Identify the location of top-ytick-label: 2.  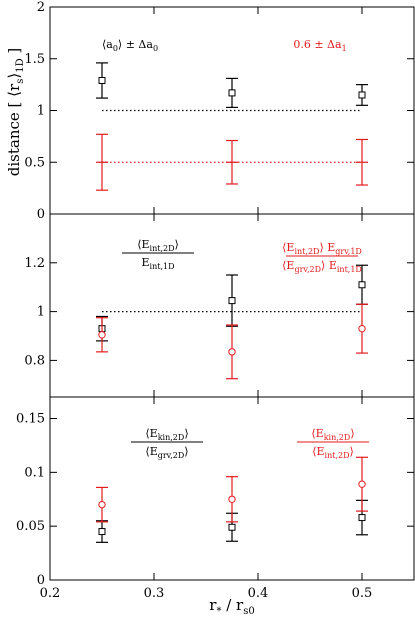
(41, 7).